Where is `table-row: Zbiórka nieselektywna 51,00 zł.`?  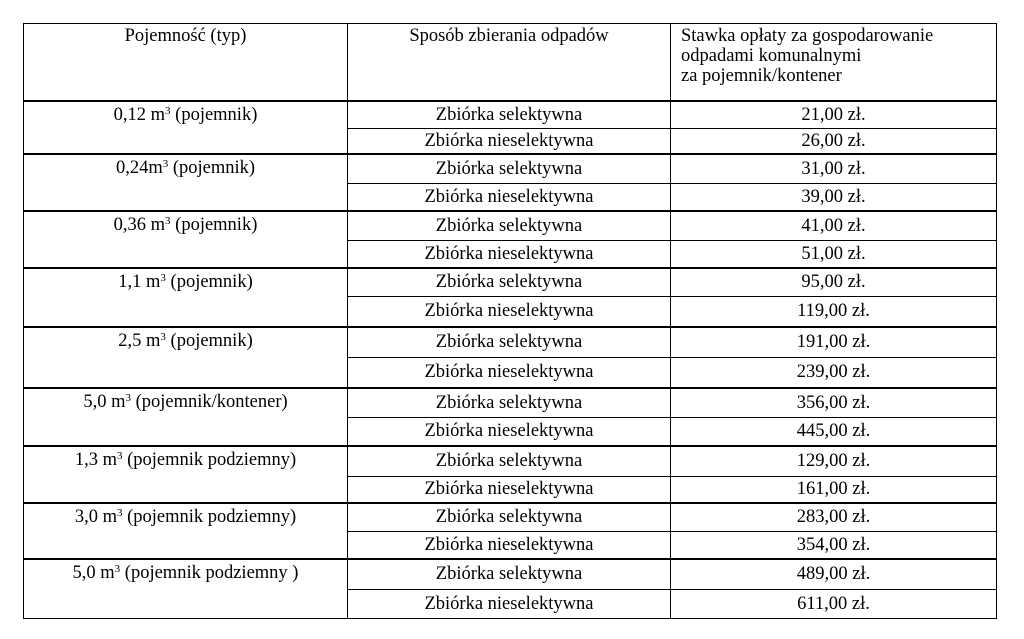
table-row: Zbiórka nieselektywna 51,00 zł. is located at coordinates (510, 254).